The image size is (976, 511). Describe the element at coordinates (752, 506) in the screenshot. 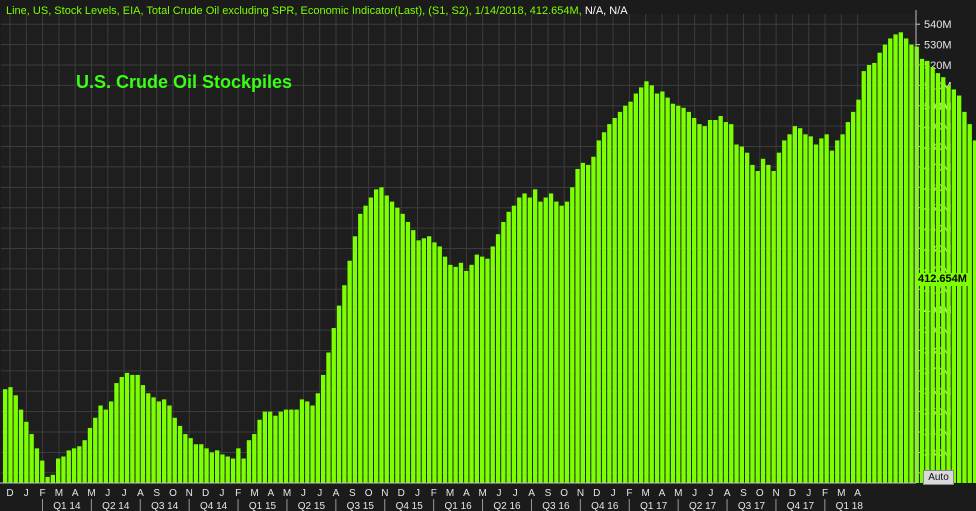

I see `x-quarter-label: Q3 17` at that location.